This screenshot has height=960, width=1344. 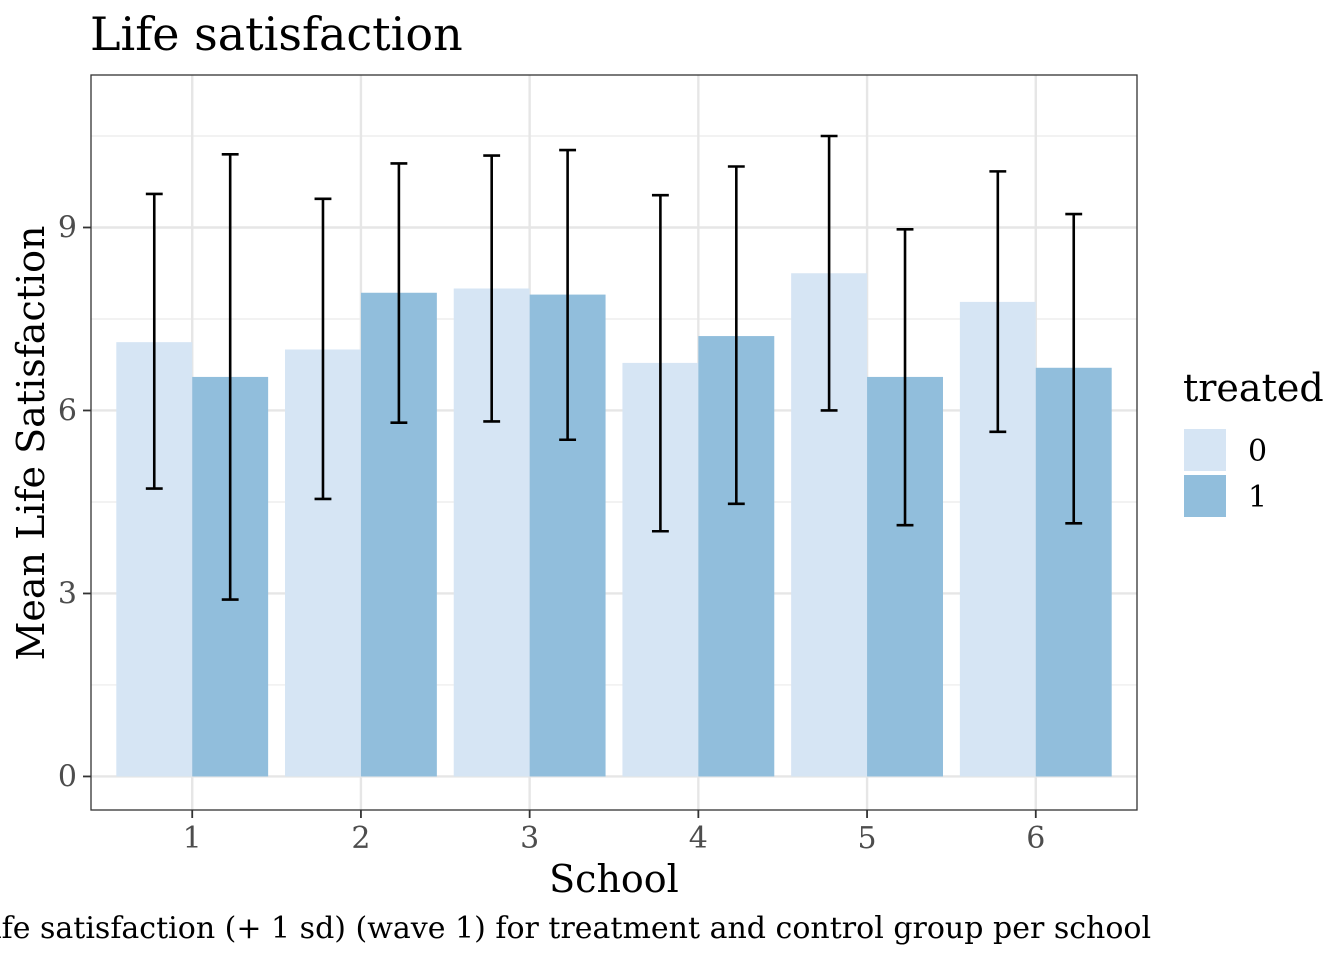 I want to click on y-tick-label: 9, so click(x=67, y=227).